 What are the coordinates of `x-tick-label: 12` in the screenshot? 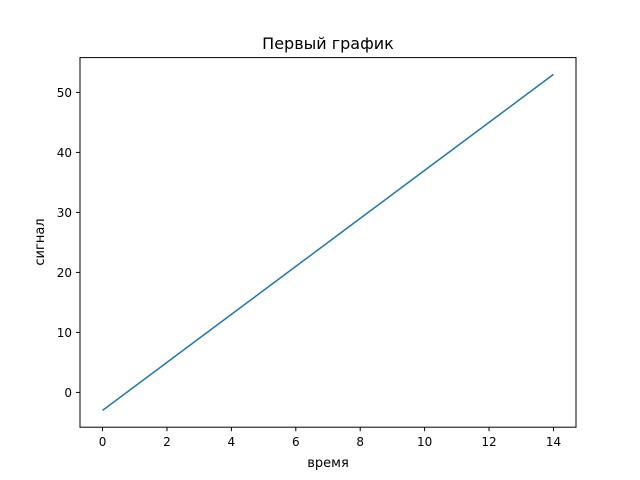 It's located at (488, 442).